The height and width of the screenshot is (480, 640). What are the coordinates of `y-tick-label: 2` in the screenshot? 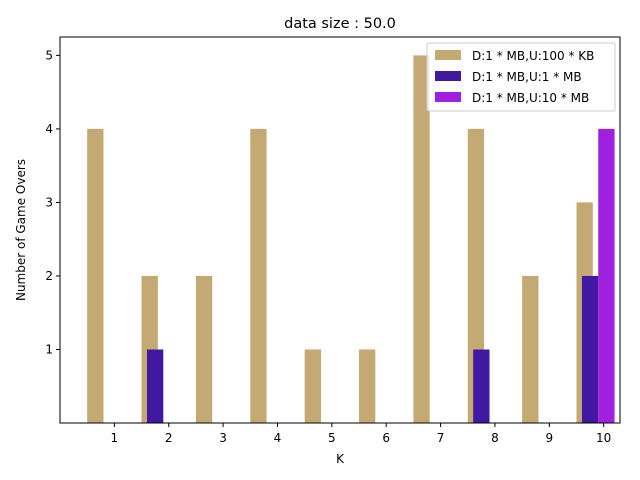 It's located at (49, 276).